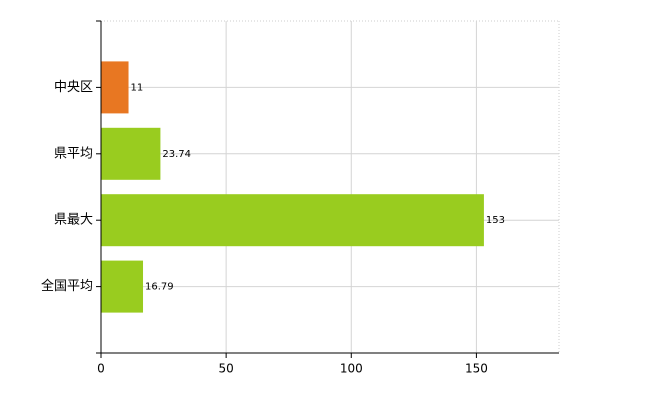 The image size is (650, 400). What do you see at coordinates (73, 87) in the screenshot?
I see `y-tick-label: 中央区` at bounding box center [73, 87].